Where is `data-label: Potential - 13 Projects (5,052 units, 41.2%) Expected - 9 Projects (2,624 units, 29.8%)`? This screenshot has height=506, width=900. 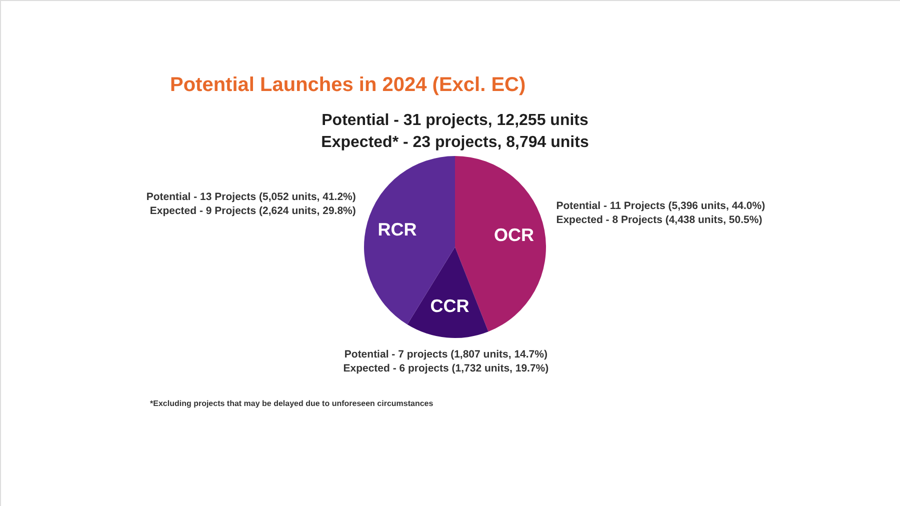
data-label: Potential - 13 Projects (5,052 units, 41.2%) Expected - 9 Projects (2,624 units, 29.8%) is located at coordinates (251, 203).